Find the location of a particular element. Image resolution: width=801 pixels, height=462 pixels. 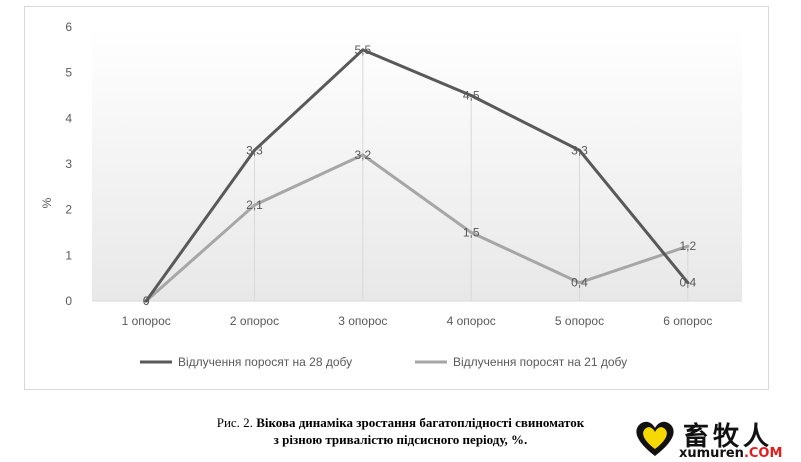

y-tick-label: 3 is located at coordinates (68, 164).